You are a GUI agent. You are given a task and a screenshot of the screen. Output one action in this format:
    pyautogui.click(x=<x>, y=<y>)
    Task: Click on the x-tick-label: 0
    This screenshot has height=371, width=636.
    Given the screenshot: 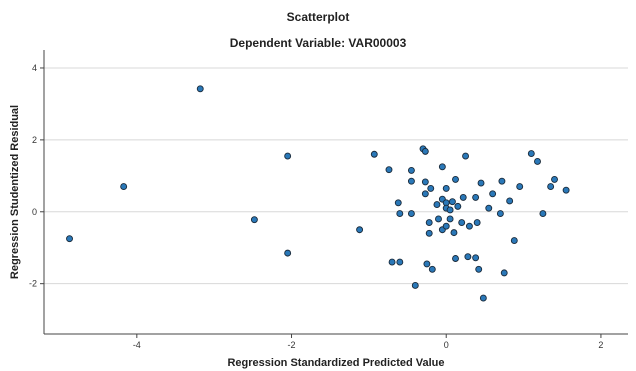 What is the action you would take?
    pyautogui.click(x=446, y=345)
    